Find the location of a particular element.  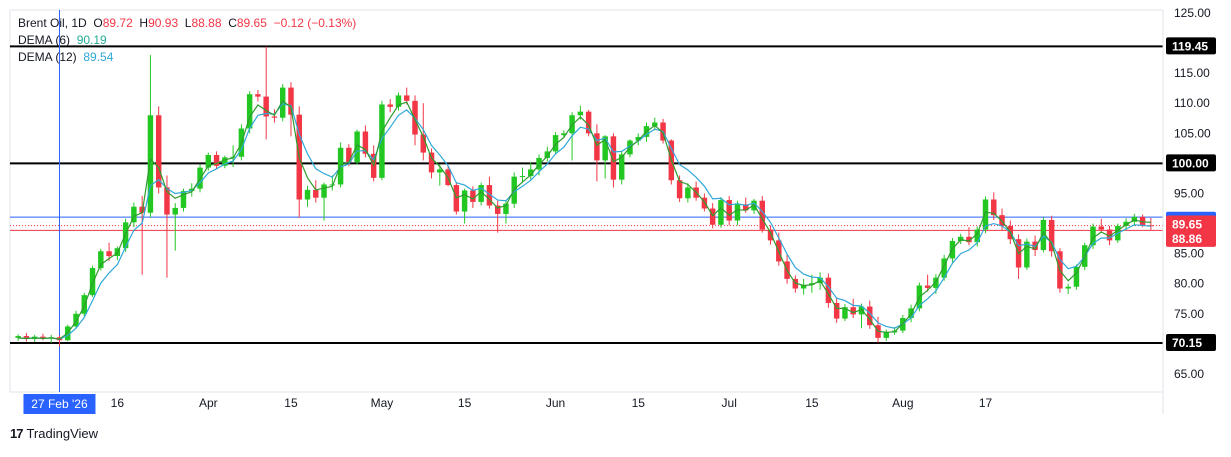

x-tick-label: 15 is located at coordinates (465, 403).